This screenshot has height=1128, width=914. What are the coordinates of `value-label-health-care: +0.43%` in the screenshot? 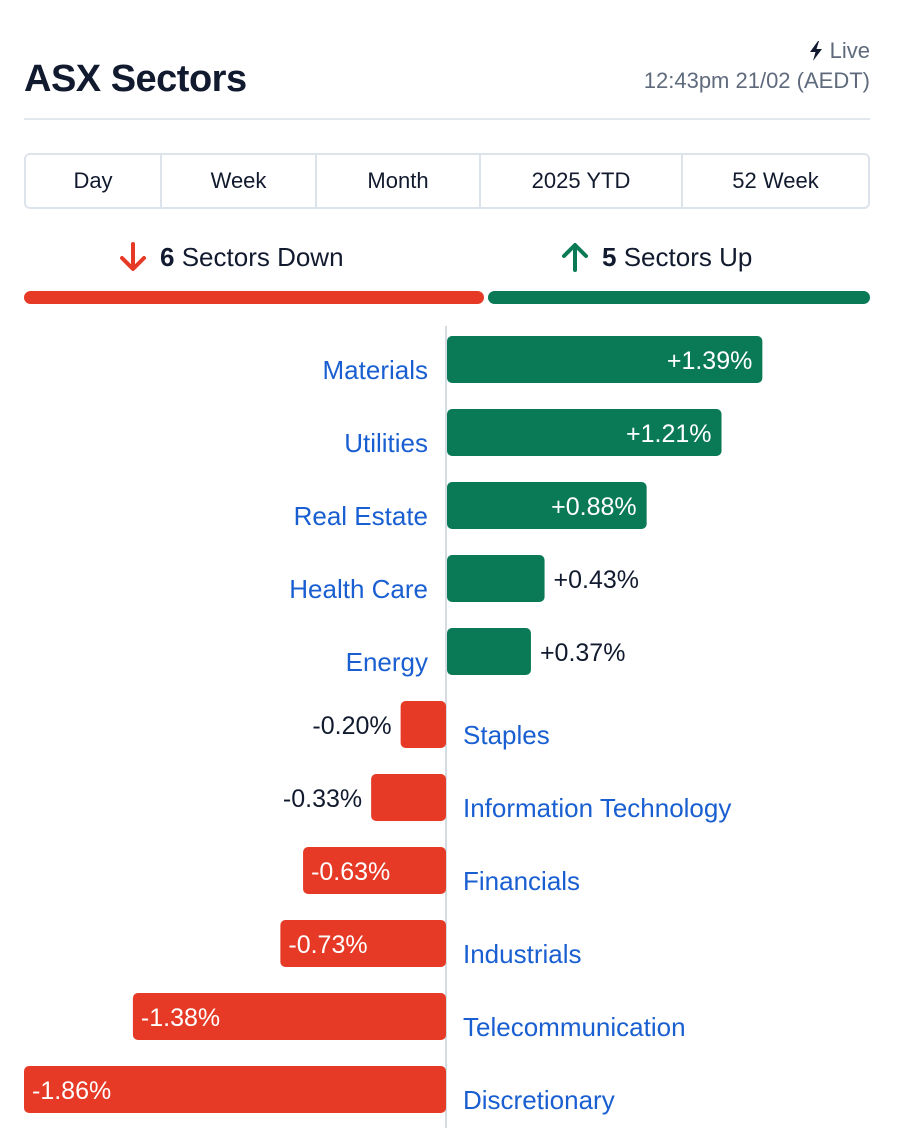 It's located at (597, 580).